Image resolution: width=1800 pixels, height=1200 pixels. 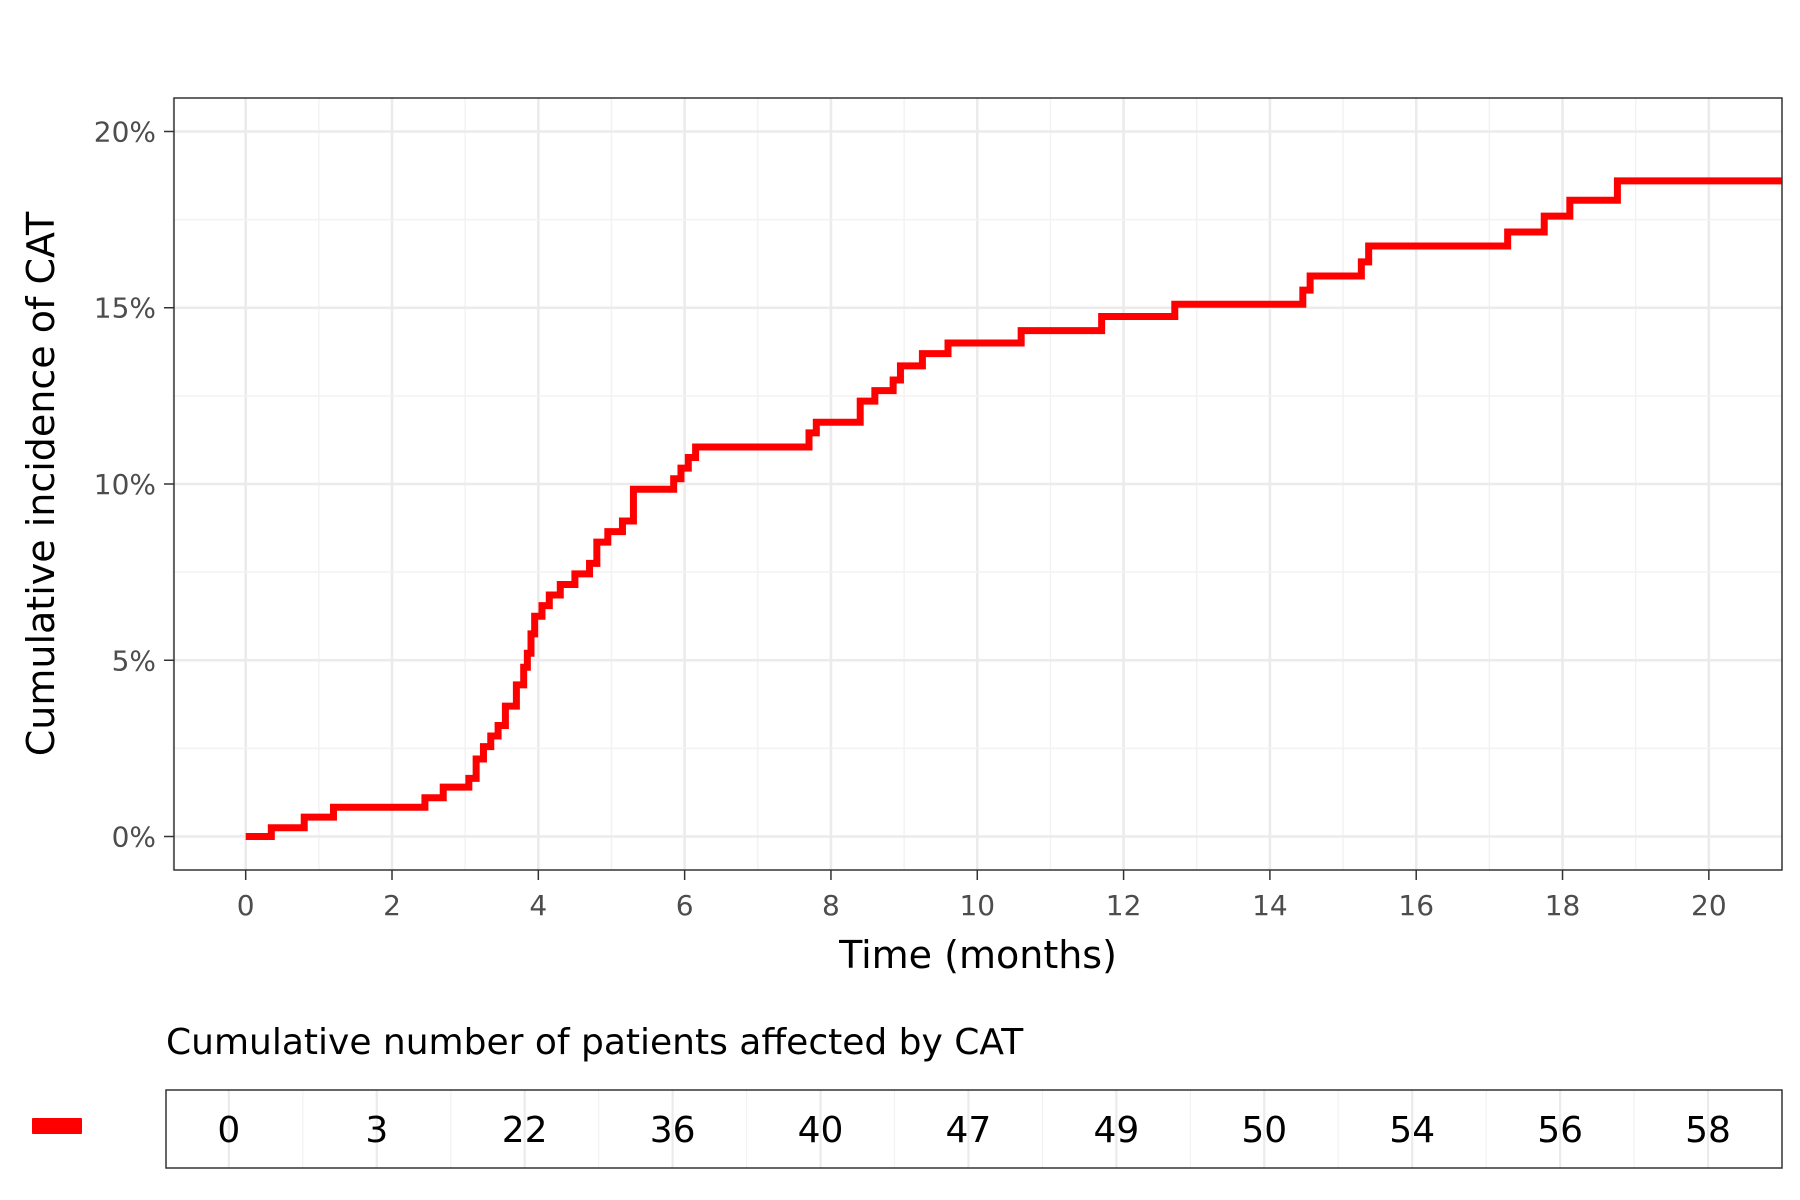 What do you see at coordinates (1560, 1130) in the screenshot?
I see `risk-table-value: 56` at bounding box center [1560, 1130].